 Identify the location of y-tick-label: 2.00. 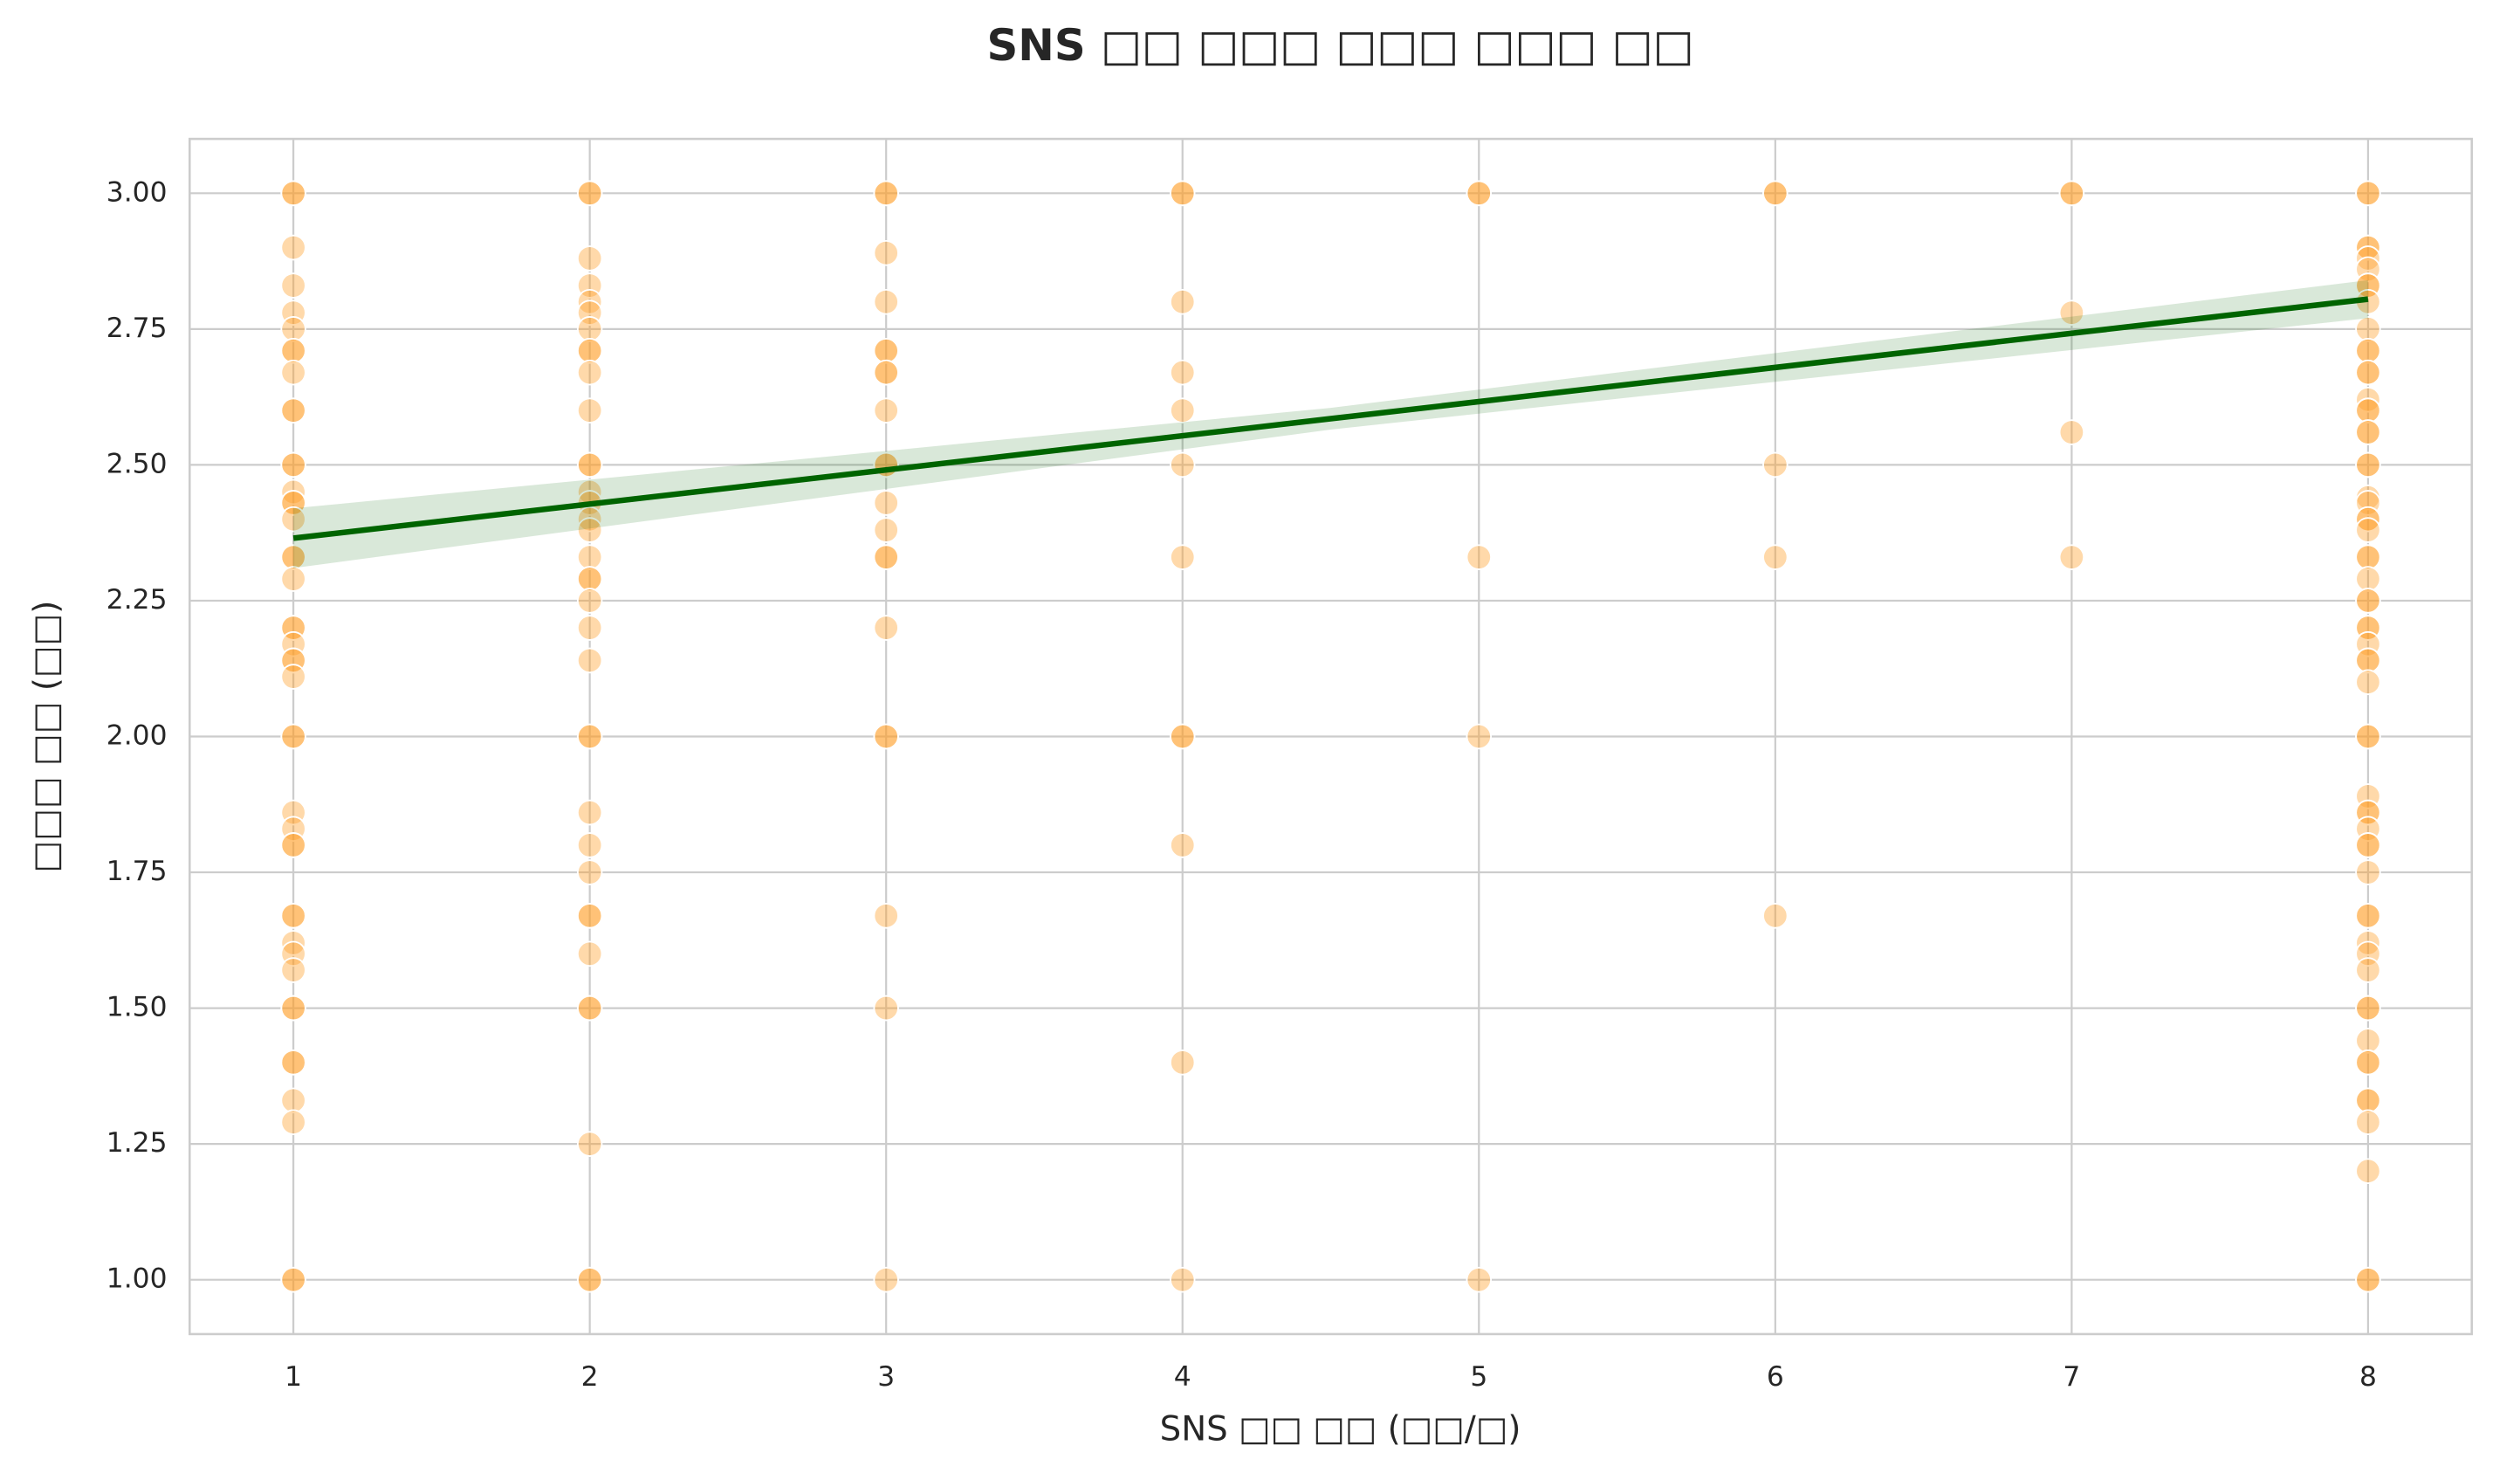
(137, 735).